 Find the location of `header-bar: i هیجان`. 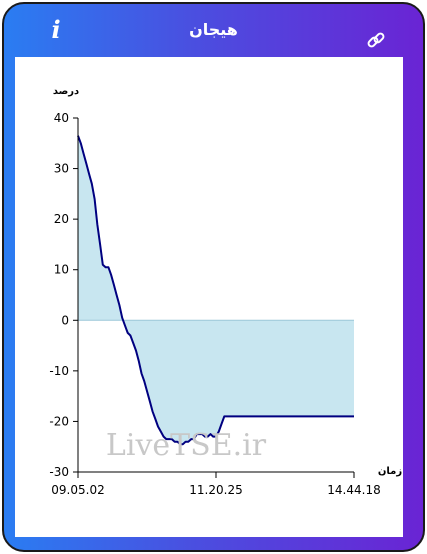

header-bar: i هیجان is located at coordinates (213, 30).